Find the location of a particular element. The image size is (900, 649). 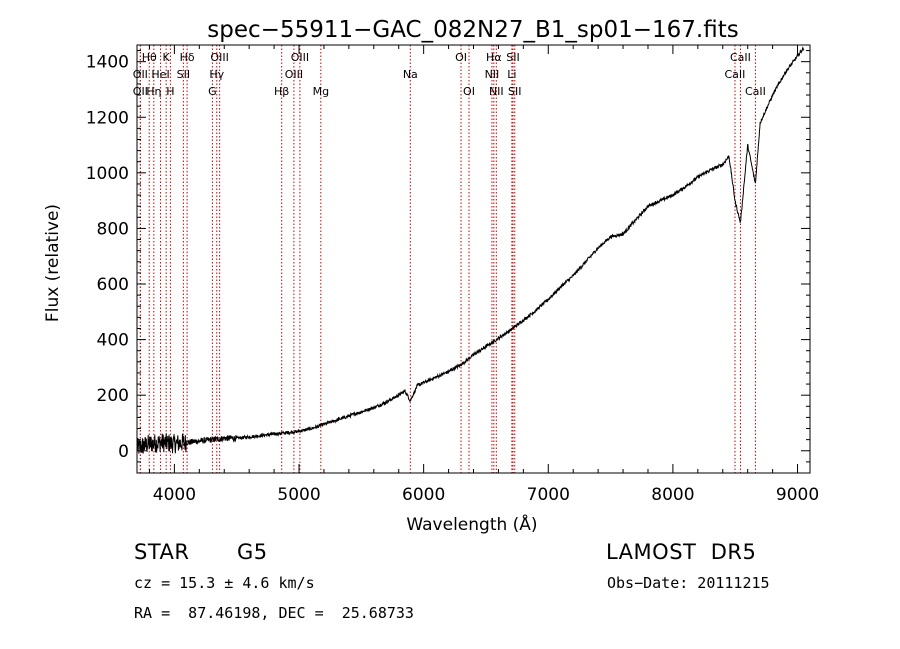

marker-label: Hα is located at coordinates (494, 57).